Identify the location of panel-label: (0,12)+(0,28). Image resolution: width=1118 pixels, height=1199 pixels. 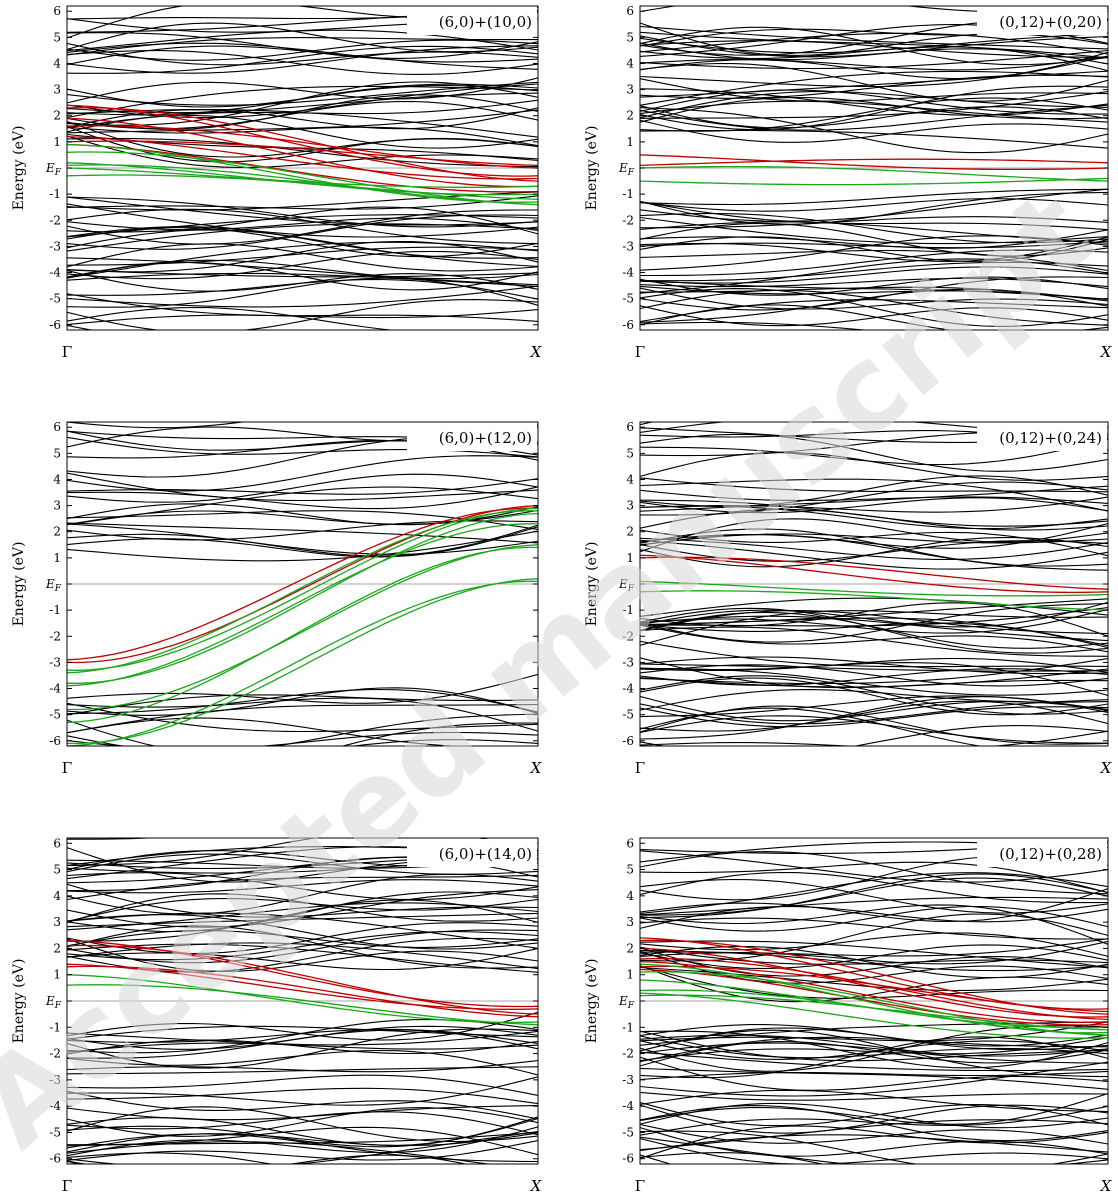
(1050, 854).